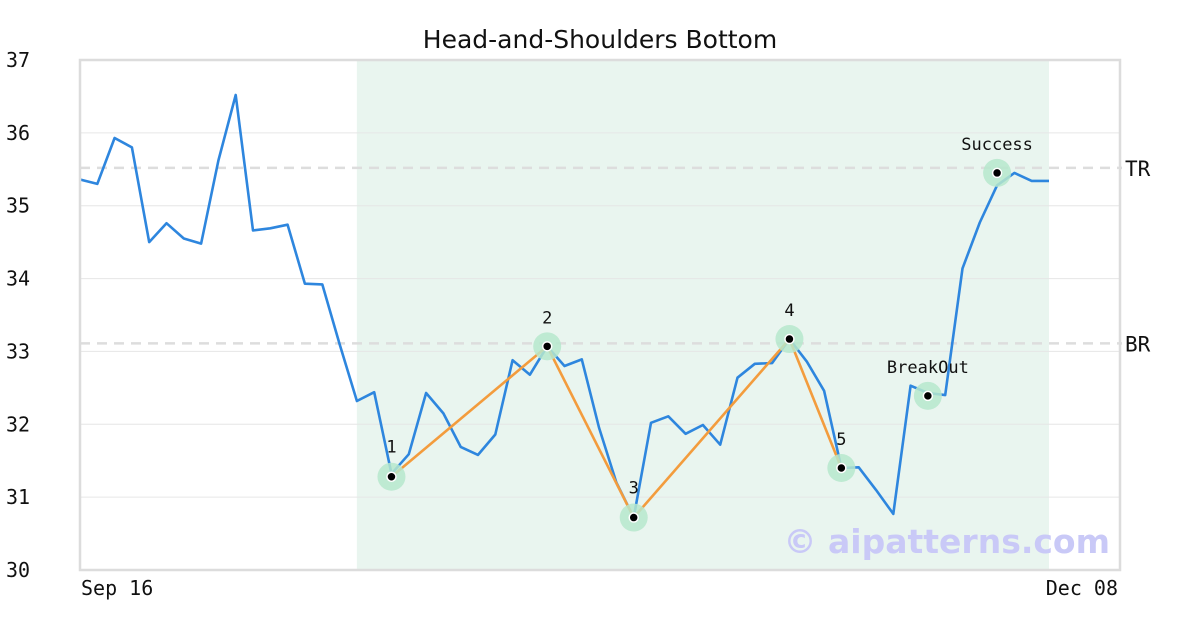 The width and height of the screenshot is (1200, 630). What do you see at coordinates (18, 206) in the screenshot?
I see `y-tick-label: 35` at bounding box center [18, 206].